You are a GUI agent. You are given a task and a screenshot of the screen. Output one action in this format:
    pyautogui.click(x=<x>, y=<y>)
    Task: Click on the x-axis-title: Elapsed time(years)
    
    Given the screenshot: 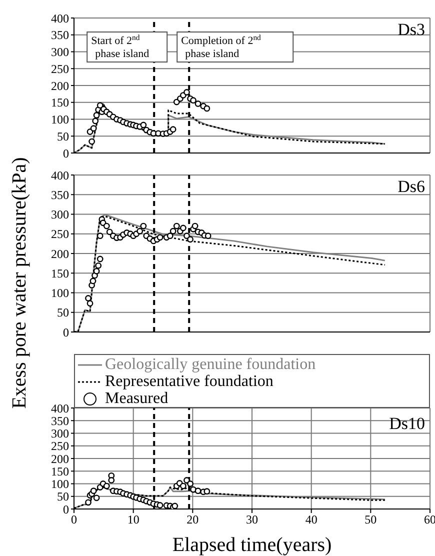 What is the action you would take?
    pyautogui.click(x=252, y=545)
    